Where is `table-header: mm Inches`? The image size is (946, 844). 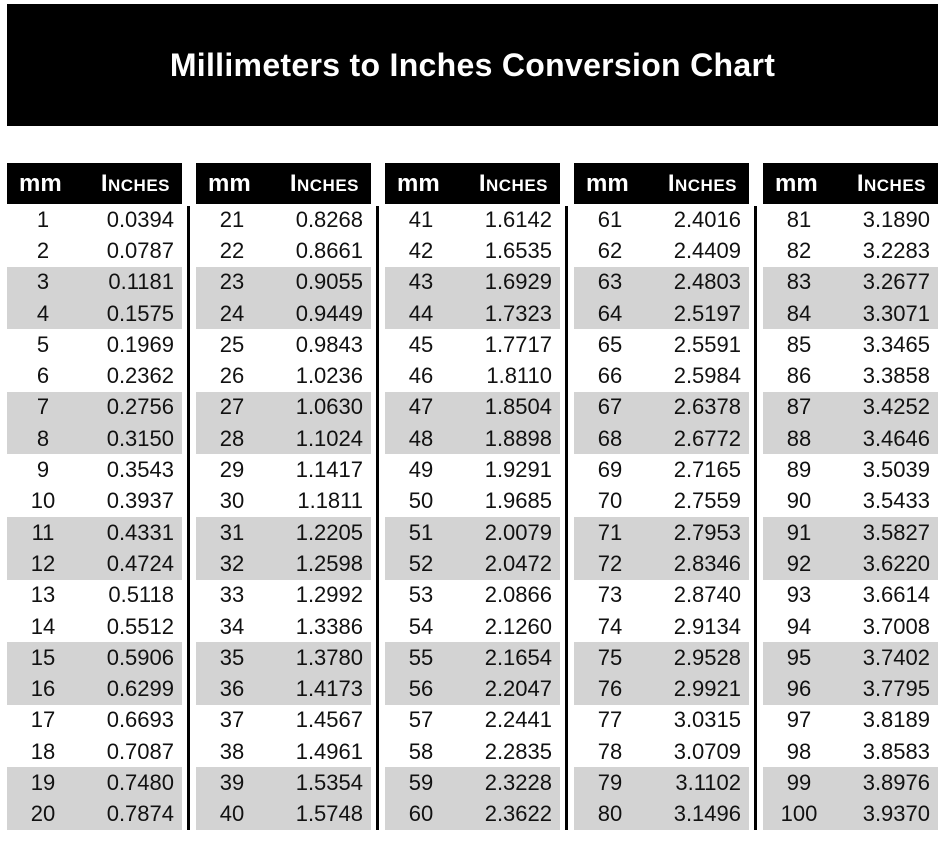
table-header: mm Inches is located at coordinates (283, 183).